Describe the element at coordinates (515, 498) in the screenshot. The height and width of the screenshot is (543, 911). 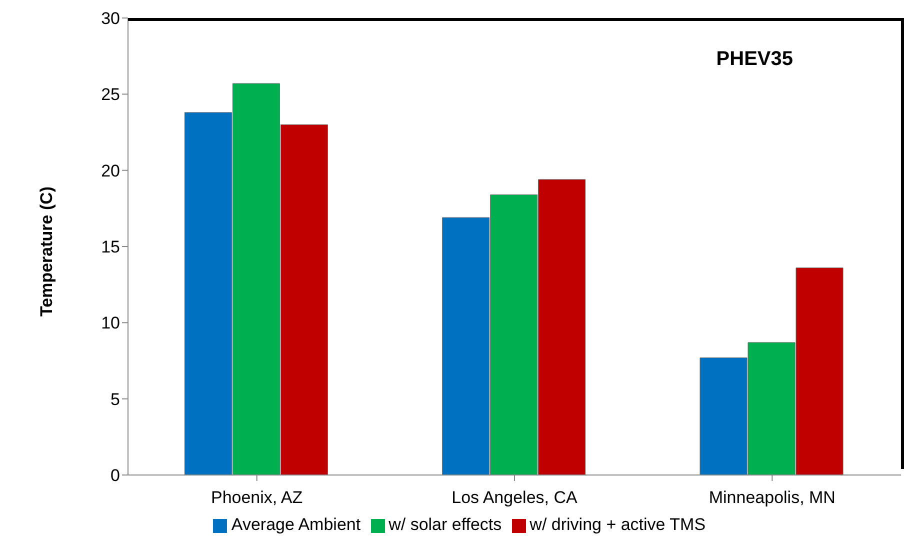
I see `x-tick-label: Los Angeles, CA` at that location.